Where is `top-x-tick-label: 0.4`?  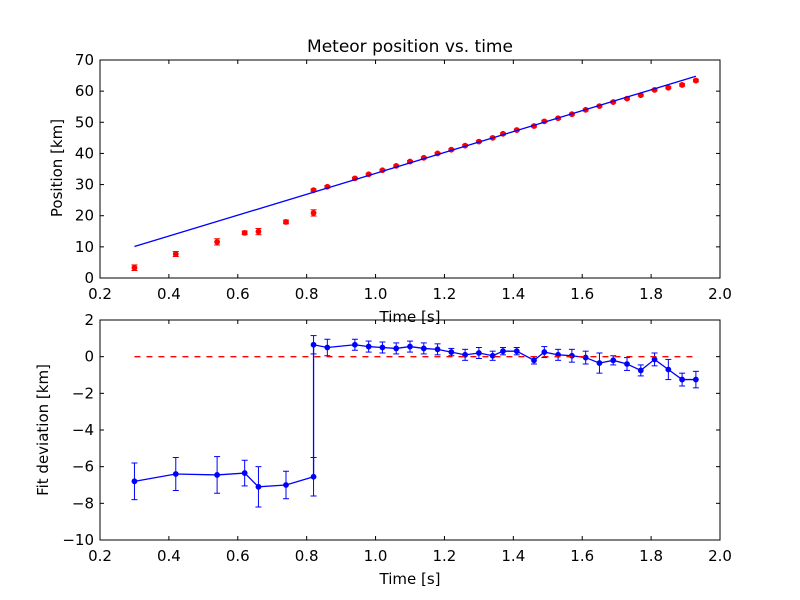
top-x-tick-label: 0.4 is located at coordinates (169, 294).